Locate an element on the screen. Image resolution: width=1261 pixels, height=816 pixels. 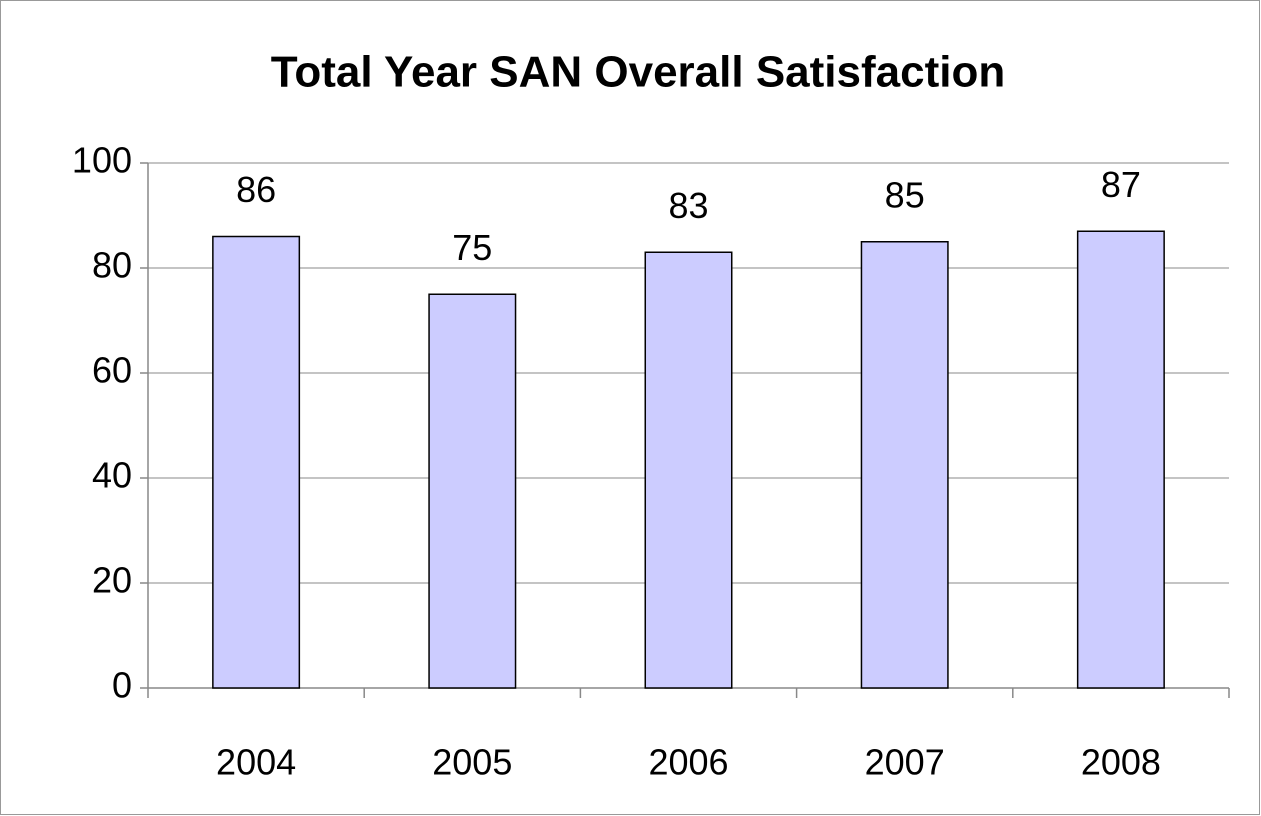
x-tick-label: 2004 is located at coordinates (256, 762).